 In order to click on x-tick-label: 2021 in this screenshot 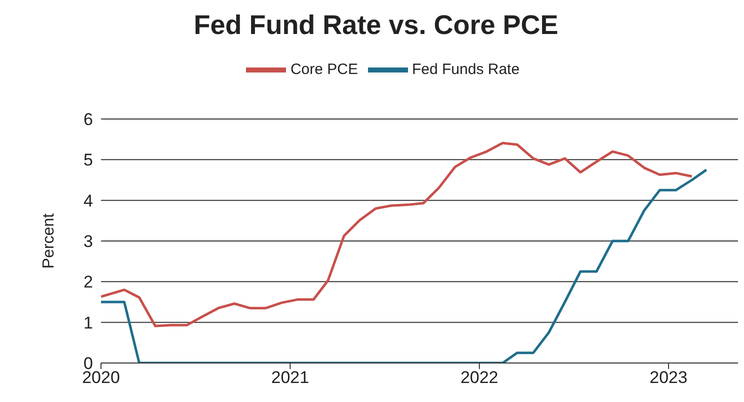, I will do `click(290, 378)`.